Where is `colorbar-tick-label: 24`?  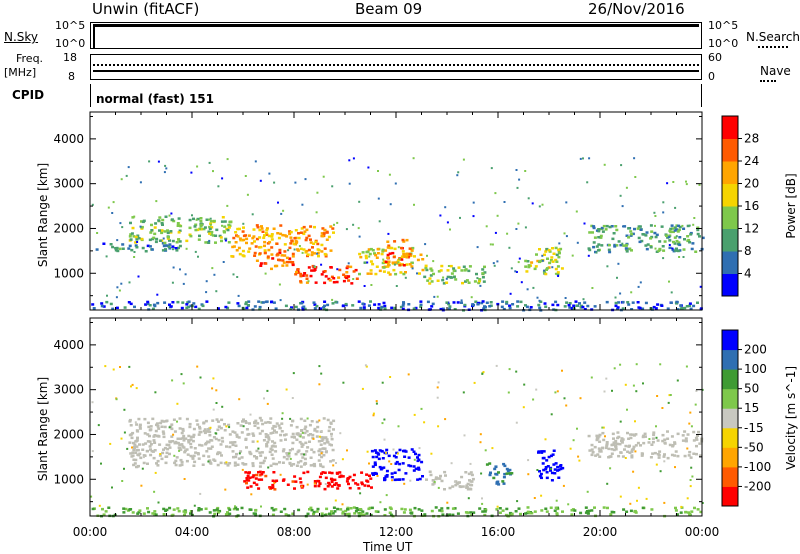 colorbar-tick-label: 24 is located at coordinates (751, 161).